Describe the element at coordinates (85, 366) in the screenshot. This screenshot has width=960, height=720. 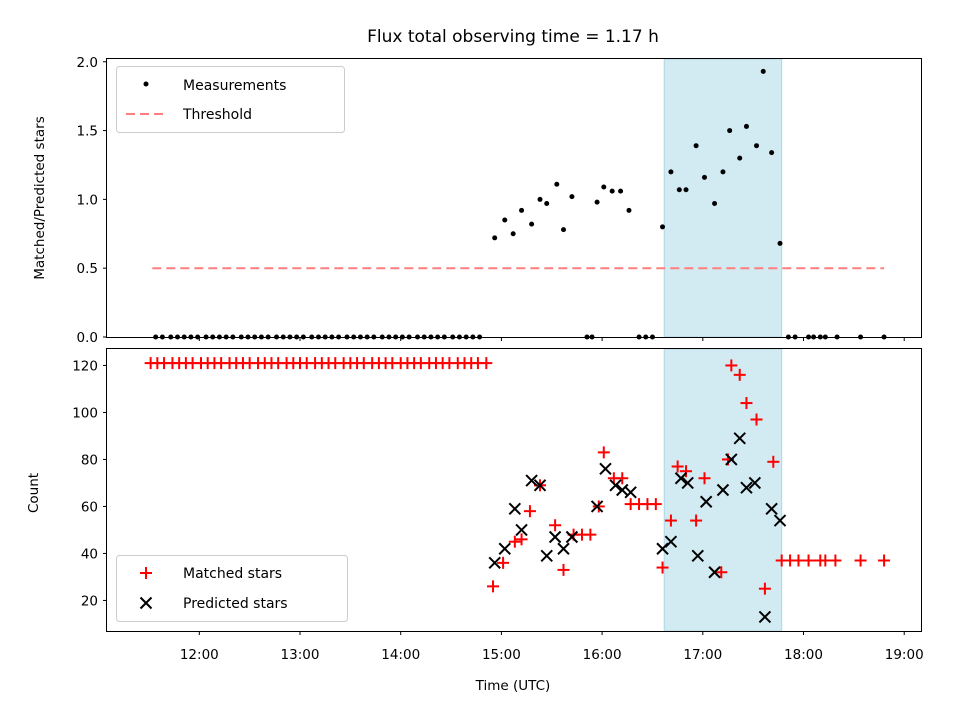
I see `y-tick-label: 120` at that location.